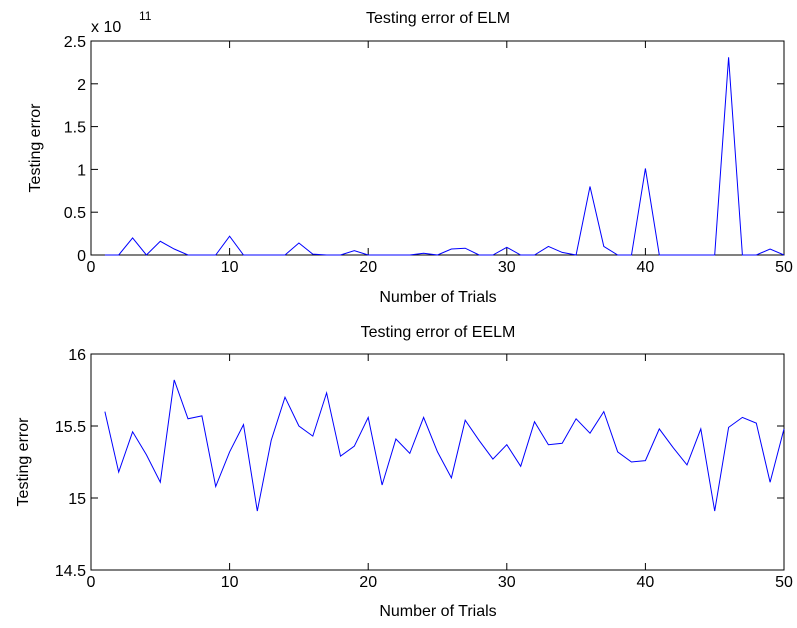 This screenshot has height=628, width=797. I want to click on elm-x-tick-label: 30, so click(507, 267).